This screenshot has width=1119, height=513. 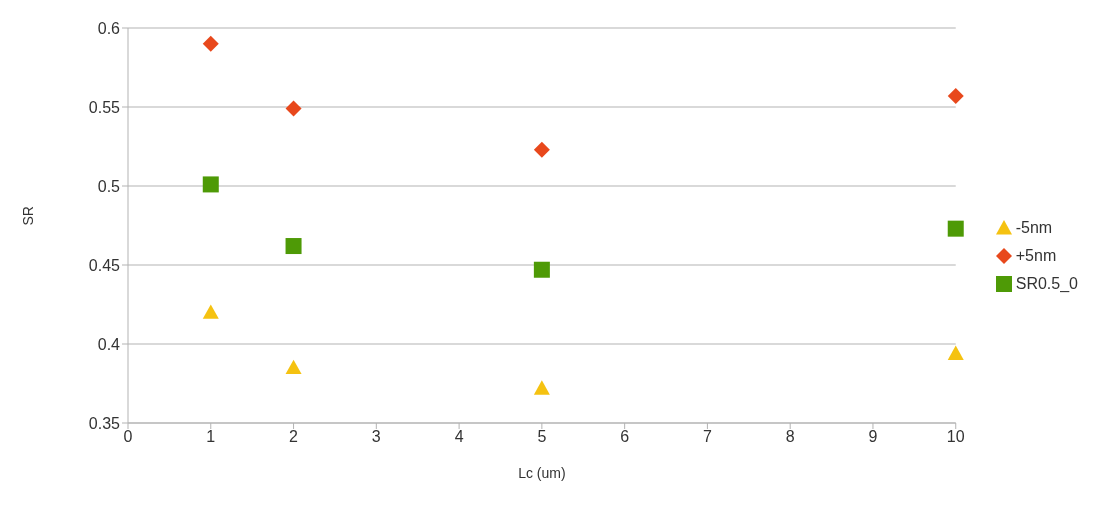 I want to click on legend-label: SR0.5_0, so click(x=1046, y=283).